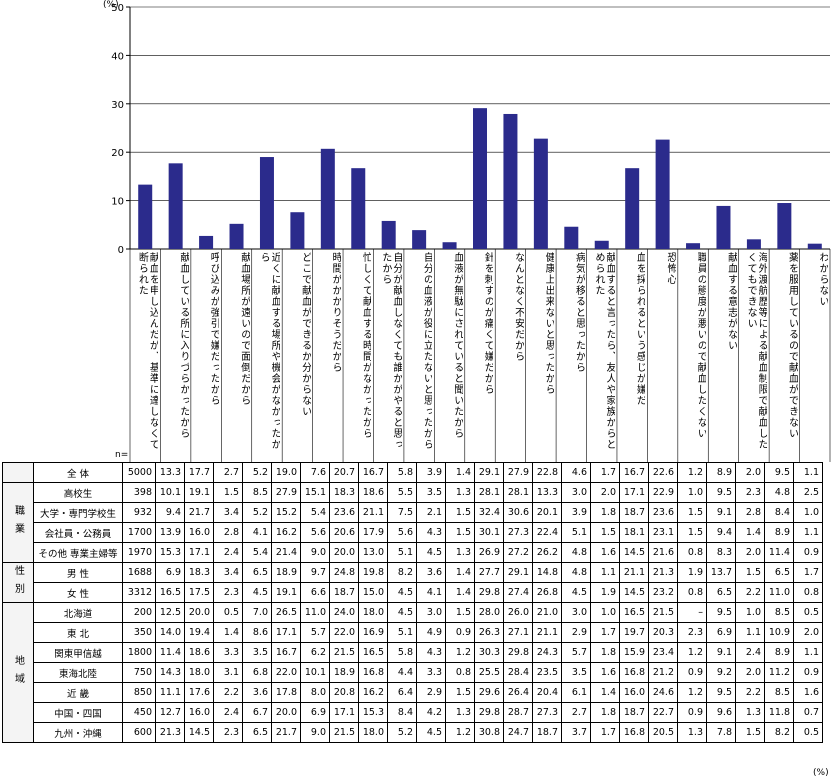  Describe the element at coordinates (117, 105) in the screenshot. I see `y-tick-label: 30` at that location.